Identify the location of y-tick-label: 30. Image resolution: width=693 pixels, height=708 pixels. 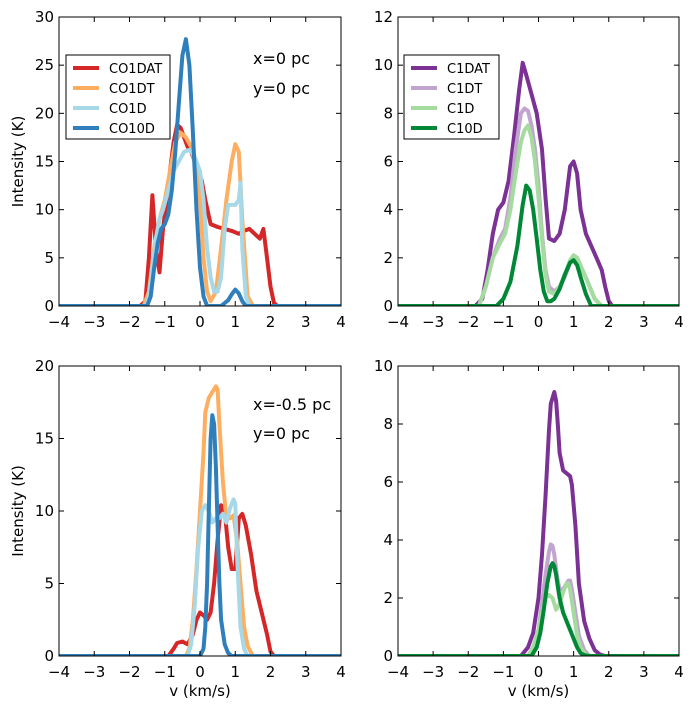
(44, 17).